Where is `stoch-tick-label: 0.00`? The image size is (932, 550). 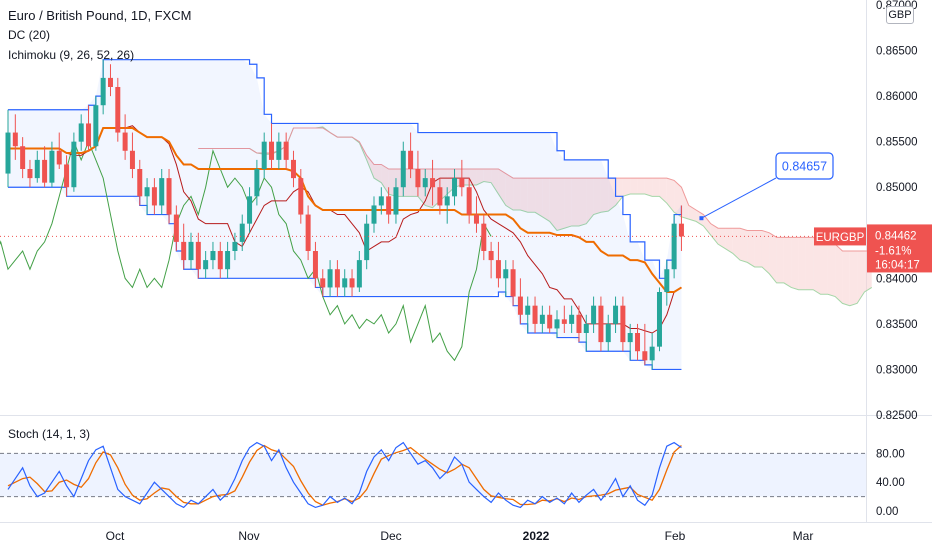
stoch-tick-label: 0.00 is located at coordinates (887, 512).